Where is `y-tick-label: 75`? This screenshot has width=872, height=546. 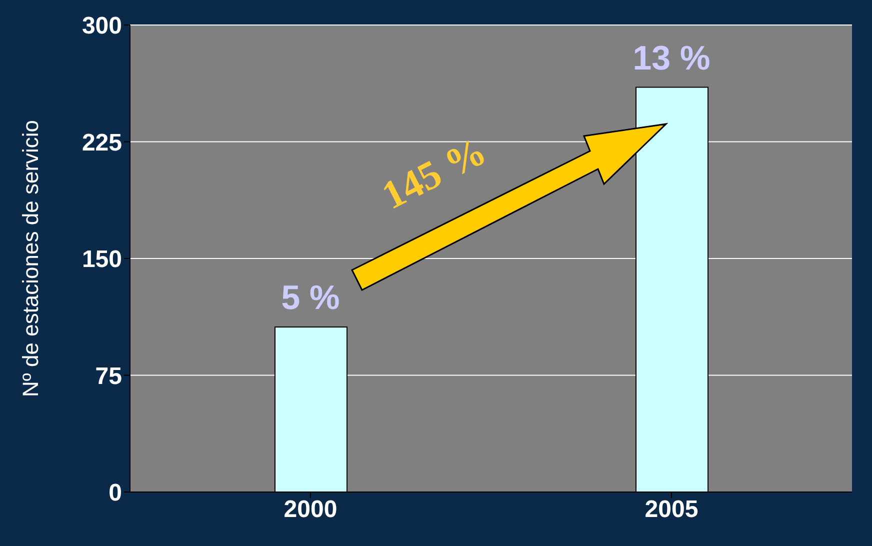 y-tick-label: 75 is located at coordinates (108, 376).